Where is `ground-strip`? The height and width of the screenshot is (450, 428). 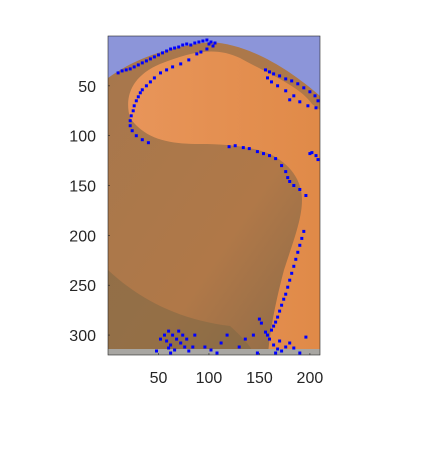
ground-strip is located at coordinates (214, 352).